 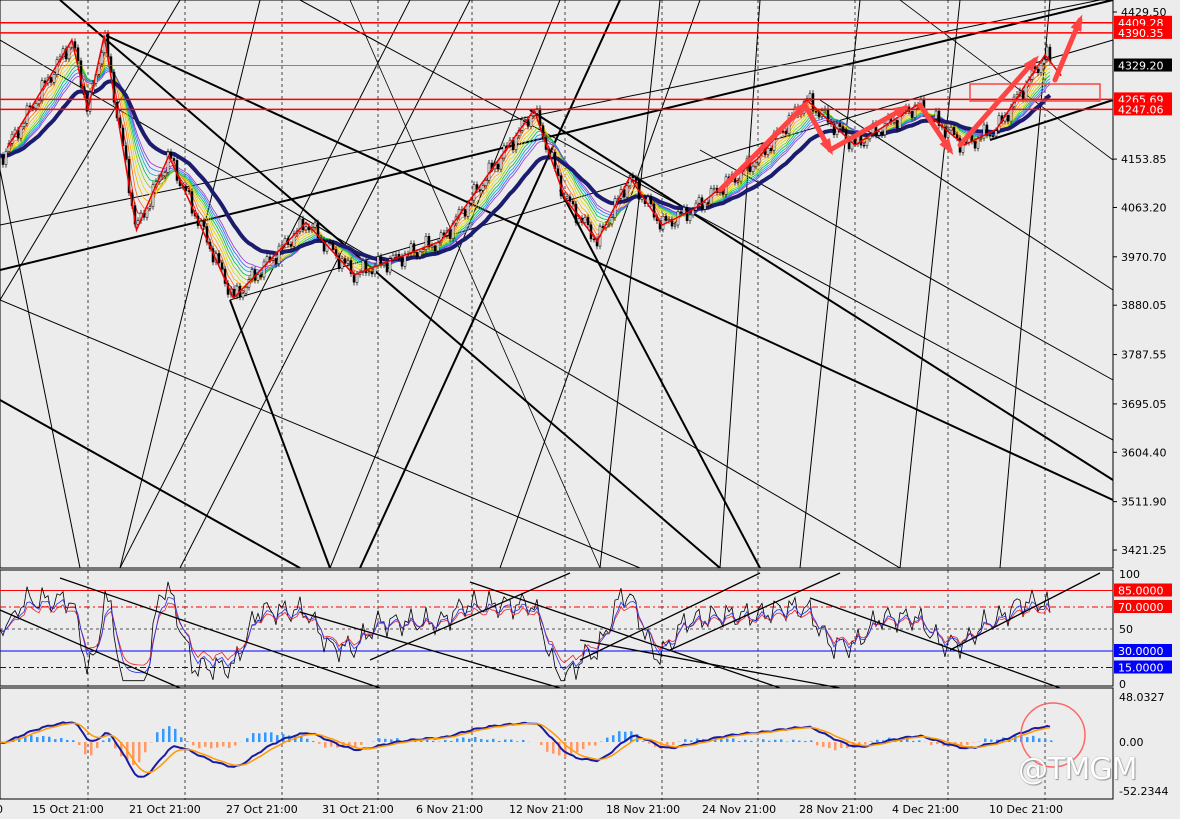 What do you see at coordinates (1026, 809) in the screenshot?
I see `time-tick-label: 10 Dec 21:00` at bounding box center [1026, 809].